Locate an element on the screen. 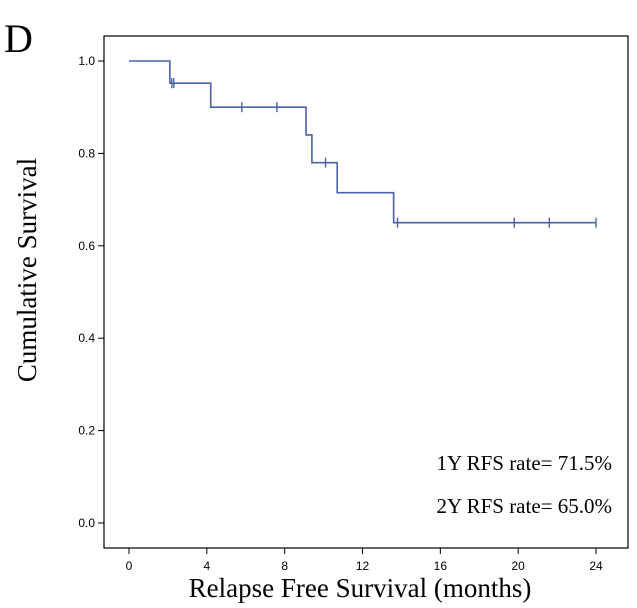  y-tick-label: 0.6 is located at coordinates (86, 246).